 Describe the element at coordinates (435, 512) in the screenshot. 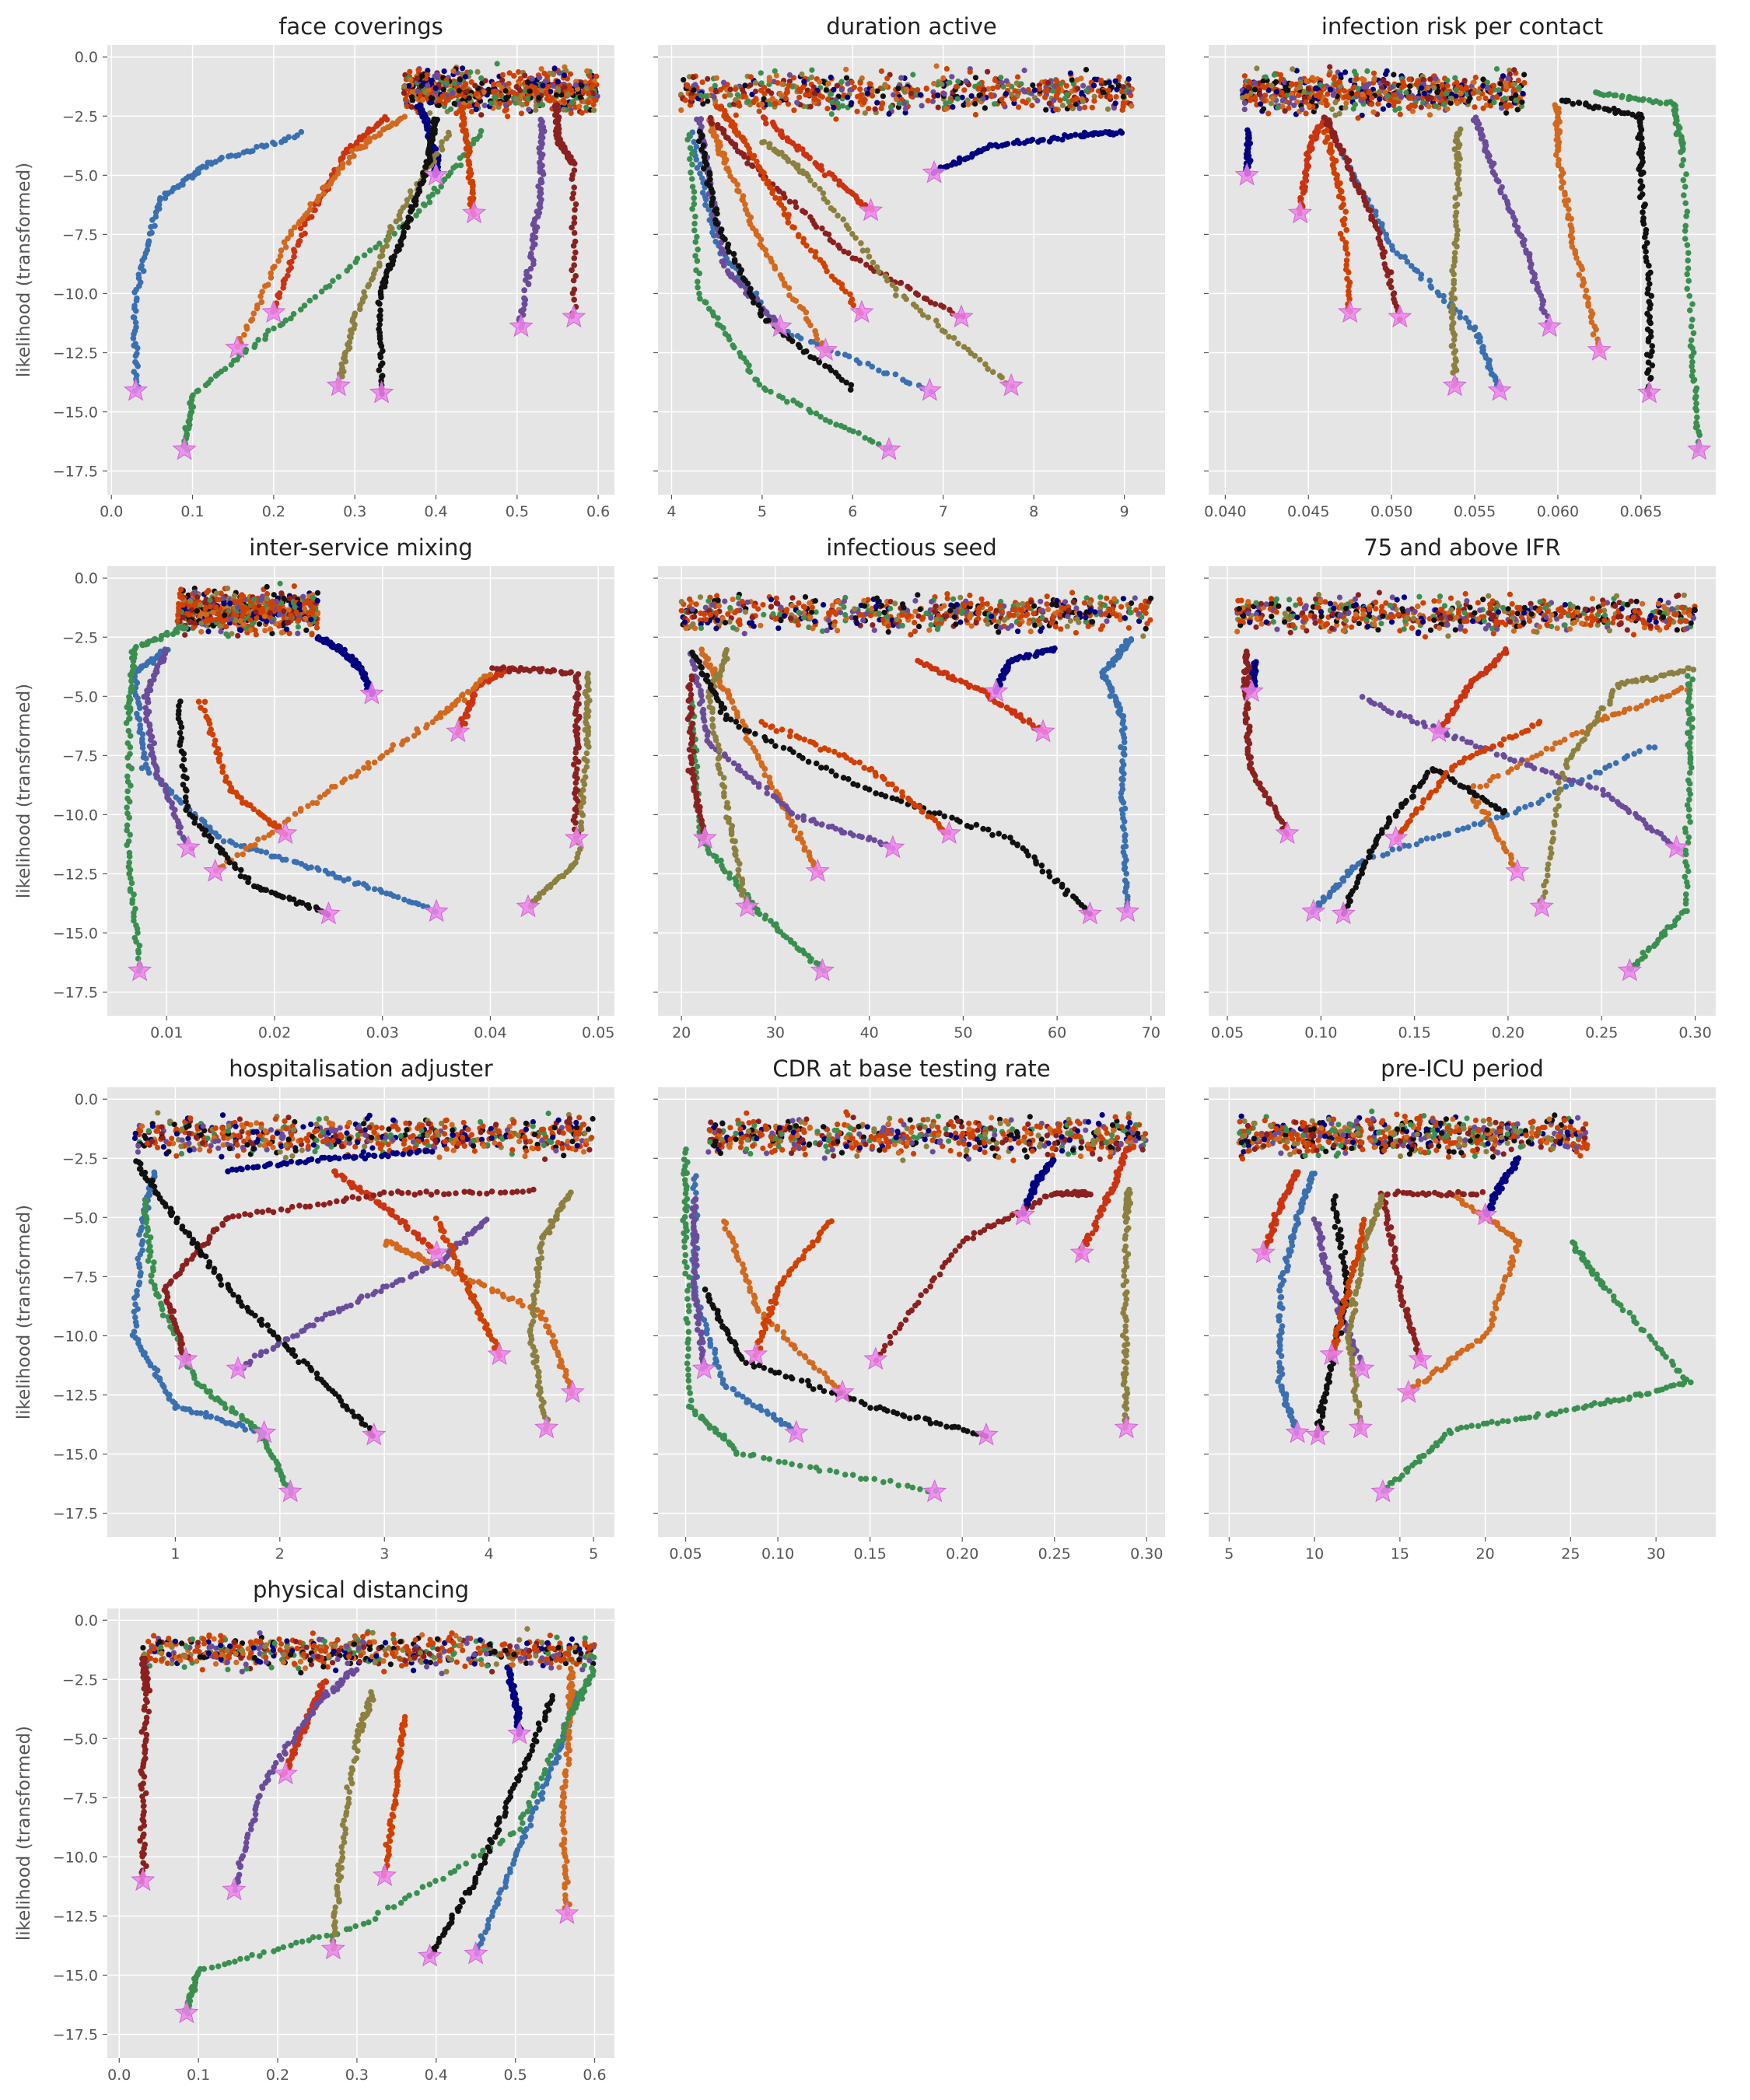

I see `x-tick-label: 0.4` at that location.